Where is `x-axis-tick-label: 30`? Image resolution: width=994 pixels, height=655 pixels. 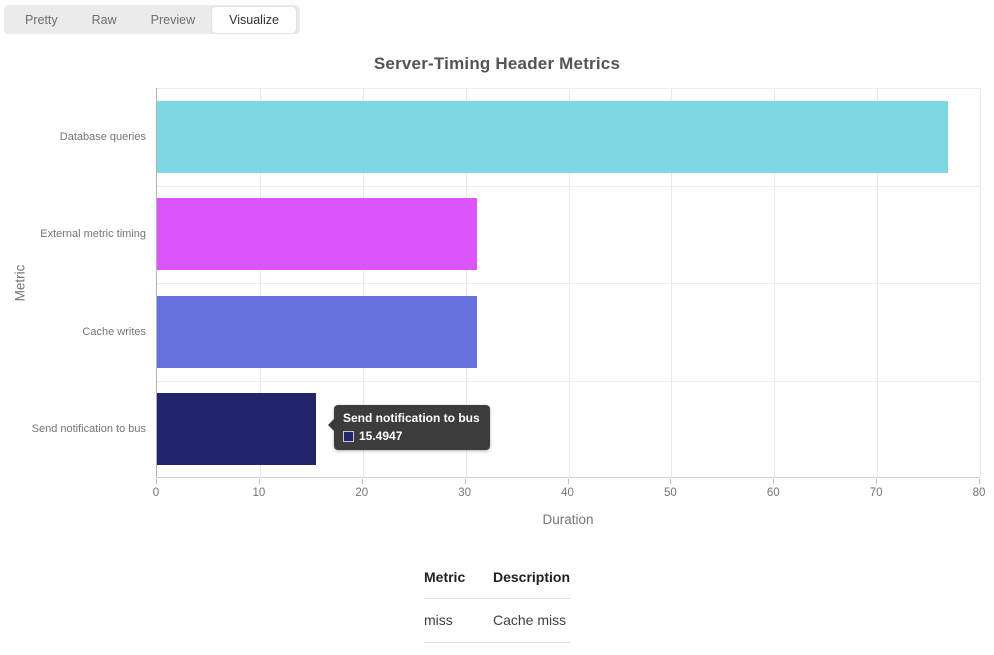
x-axis-tick-label: 30 is located at coordinates (465, 493).